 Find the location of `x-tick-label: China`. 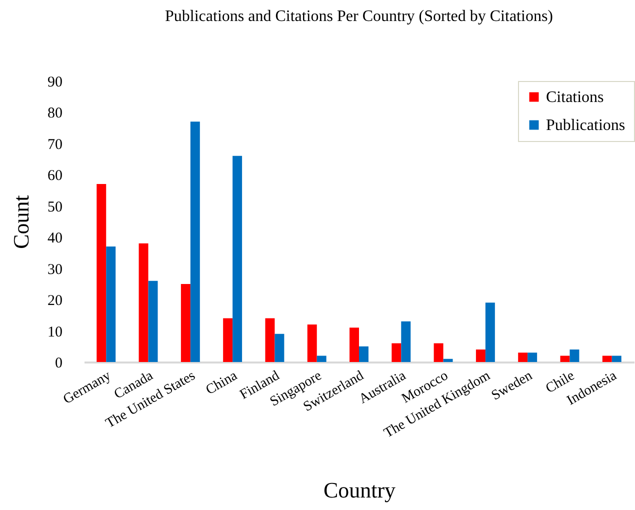

x-tick-label: China is located at coordinates (222, 383).